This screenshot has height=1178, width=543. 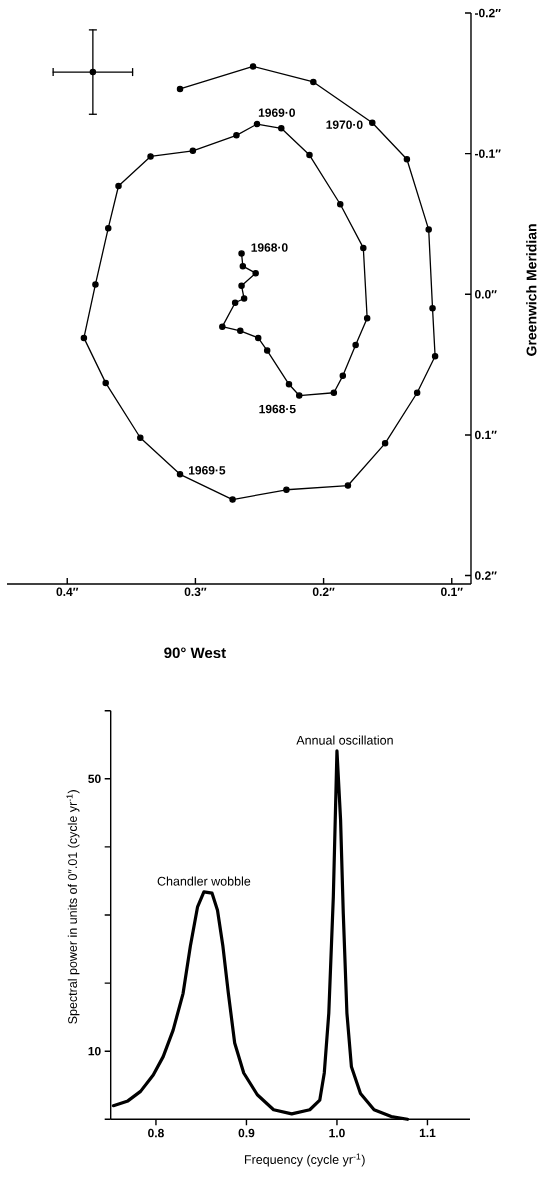 What do you see at coordinates (531, 290) in the screenshot?
I see `y-axis-title: Greenwich Meridian` at bounding box center [531, 290].